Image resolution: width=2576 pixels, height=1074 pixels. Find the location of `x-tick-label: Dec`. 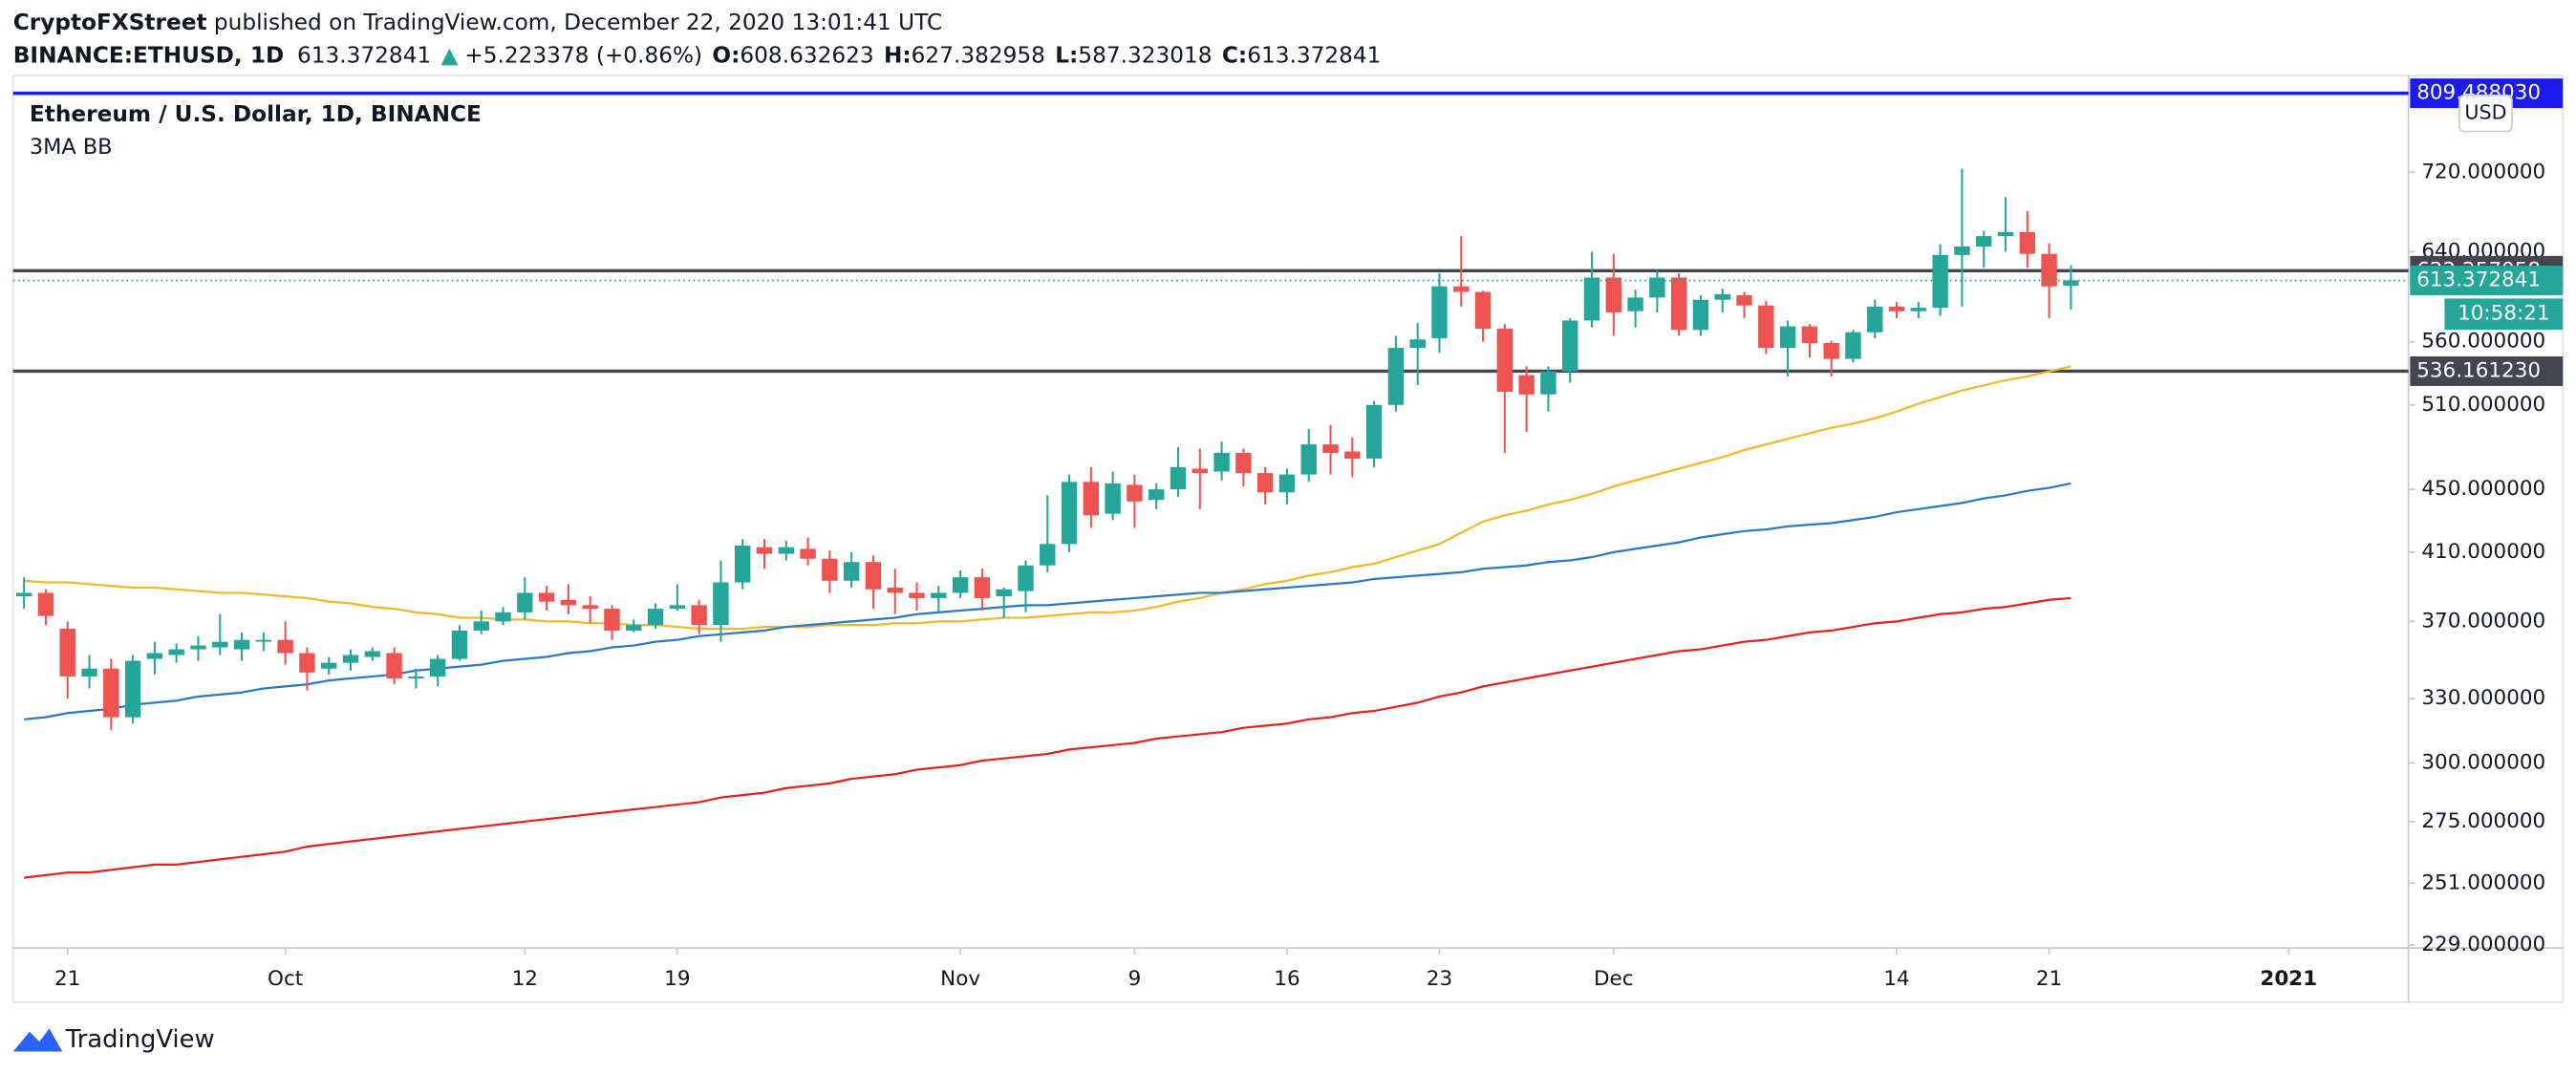

x-tick-label: Dec is located at coordinates (1614, 979).